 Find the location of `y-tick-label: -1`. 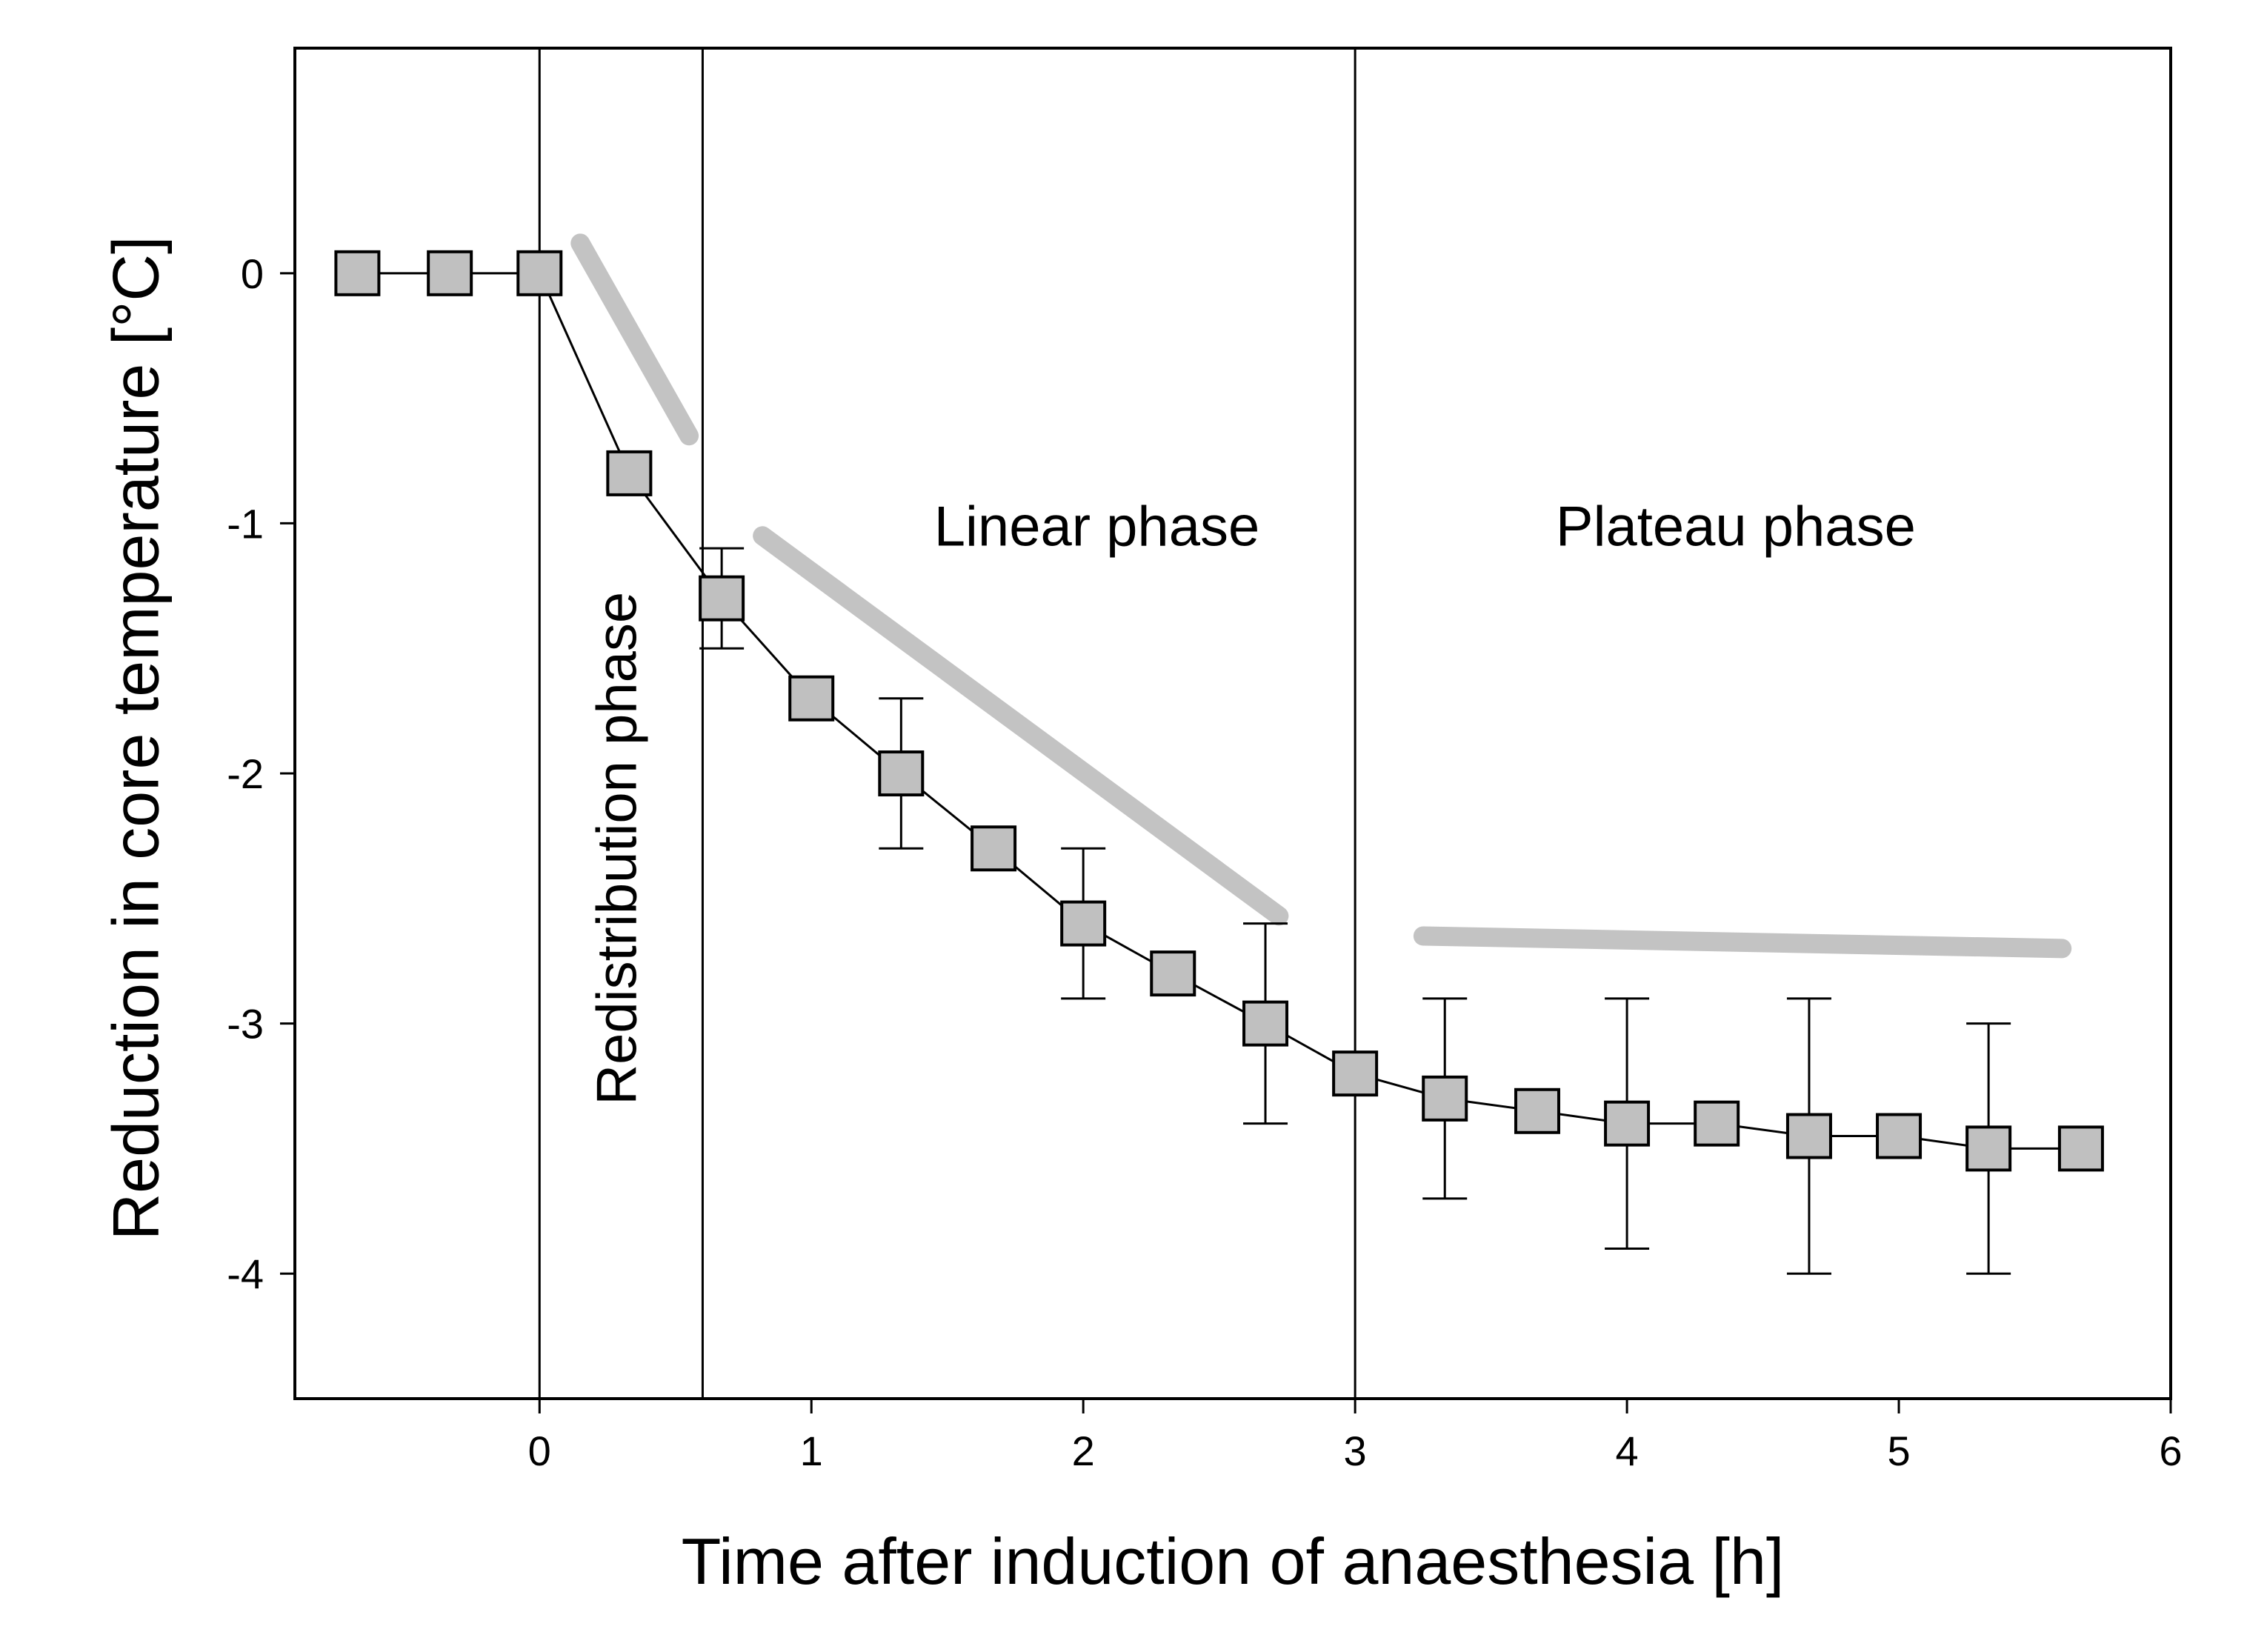

y-tick-label: -1 is located at coordinates (245, 523).